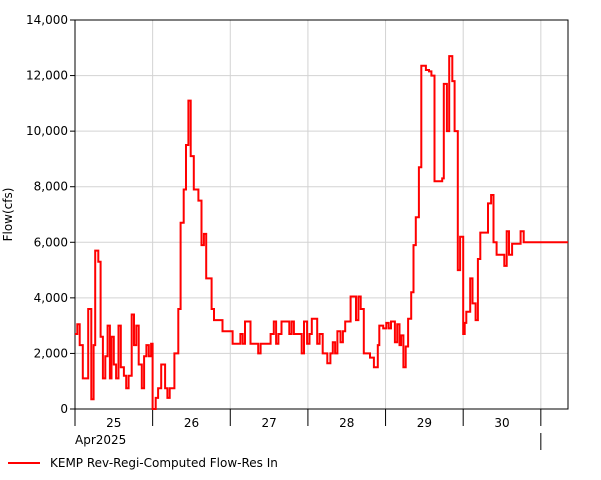 This screenshot has width=601, height=480. What do you see at coordinates (47, 131) in the screenshot?
I see `y-tick-label: 10,000` at bounding box center [47, 131].